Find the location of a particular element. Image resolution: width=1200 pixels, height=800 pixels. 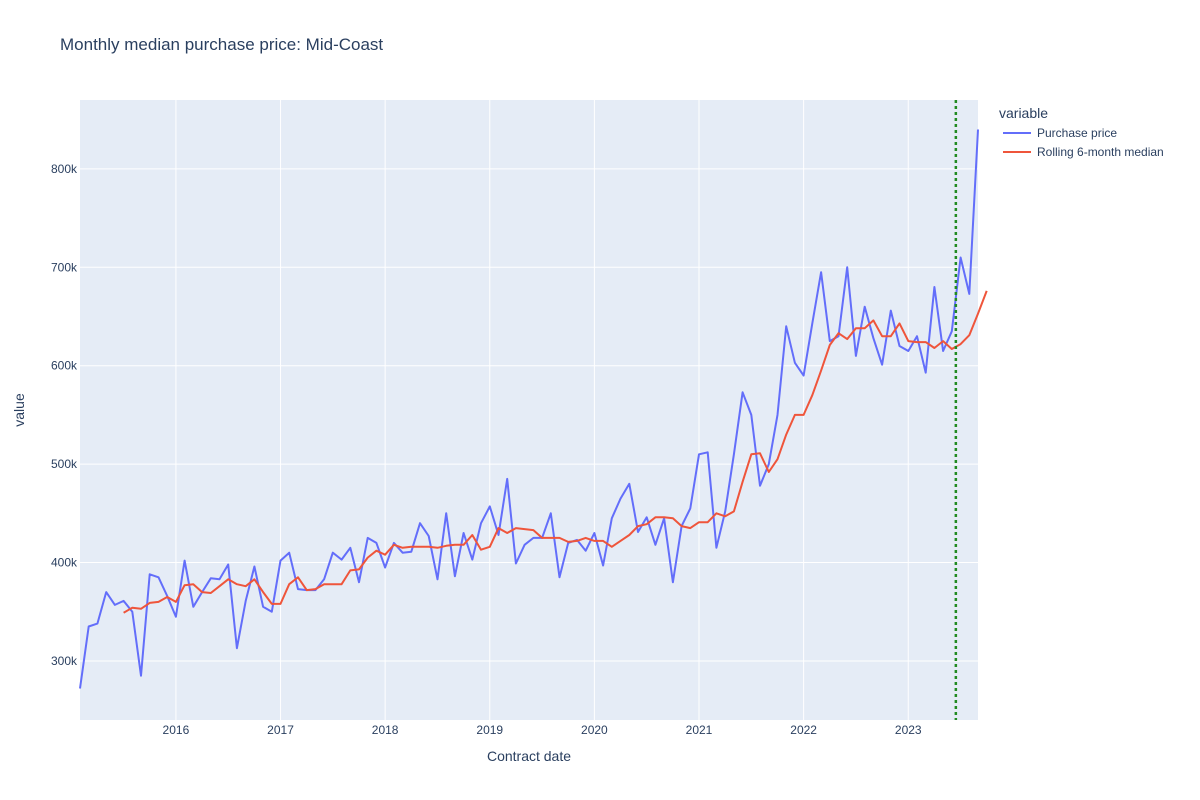

legend-item-1: Rolling 6-month median is located at coordinates (1083, 152).